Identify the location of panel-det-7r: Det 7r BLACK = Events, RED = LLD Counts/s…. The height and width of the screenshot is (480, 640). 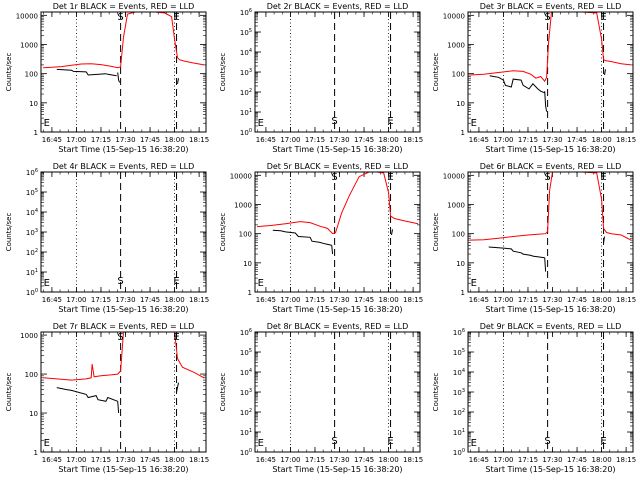
(107, 398).